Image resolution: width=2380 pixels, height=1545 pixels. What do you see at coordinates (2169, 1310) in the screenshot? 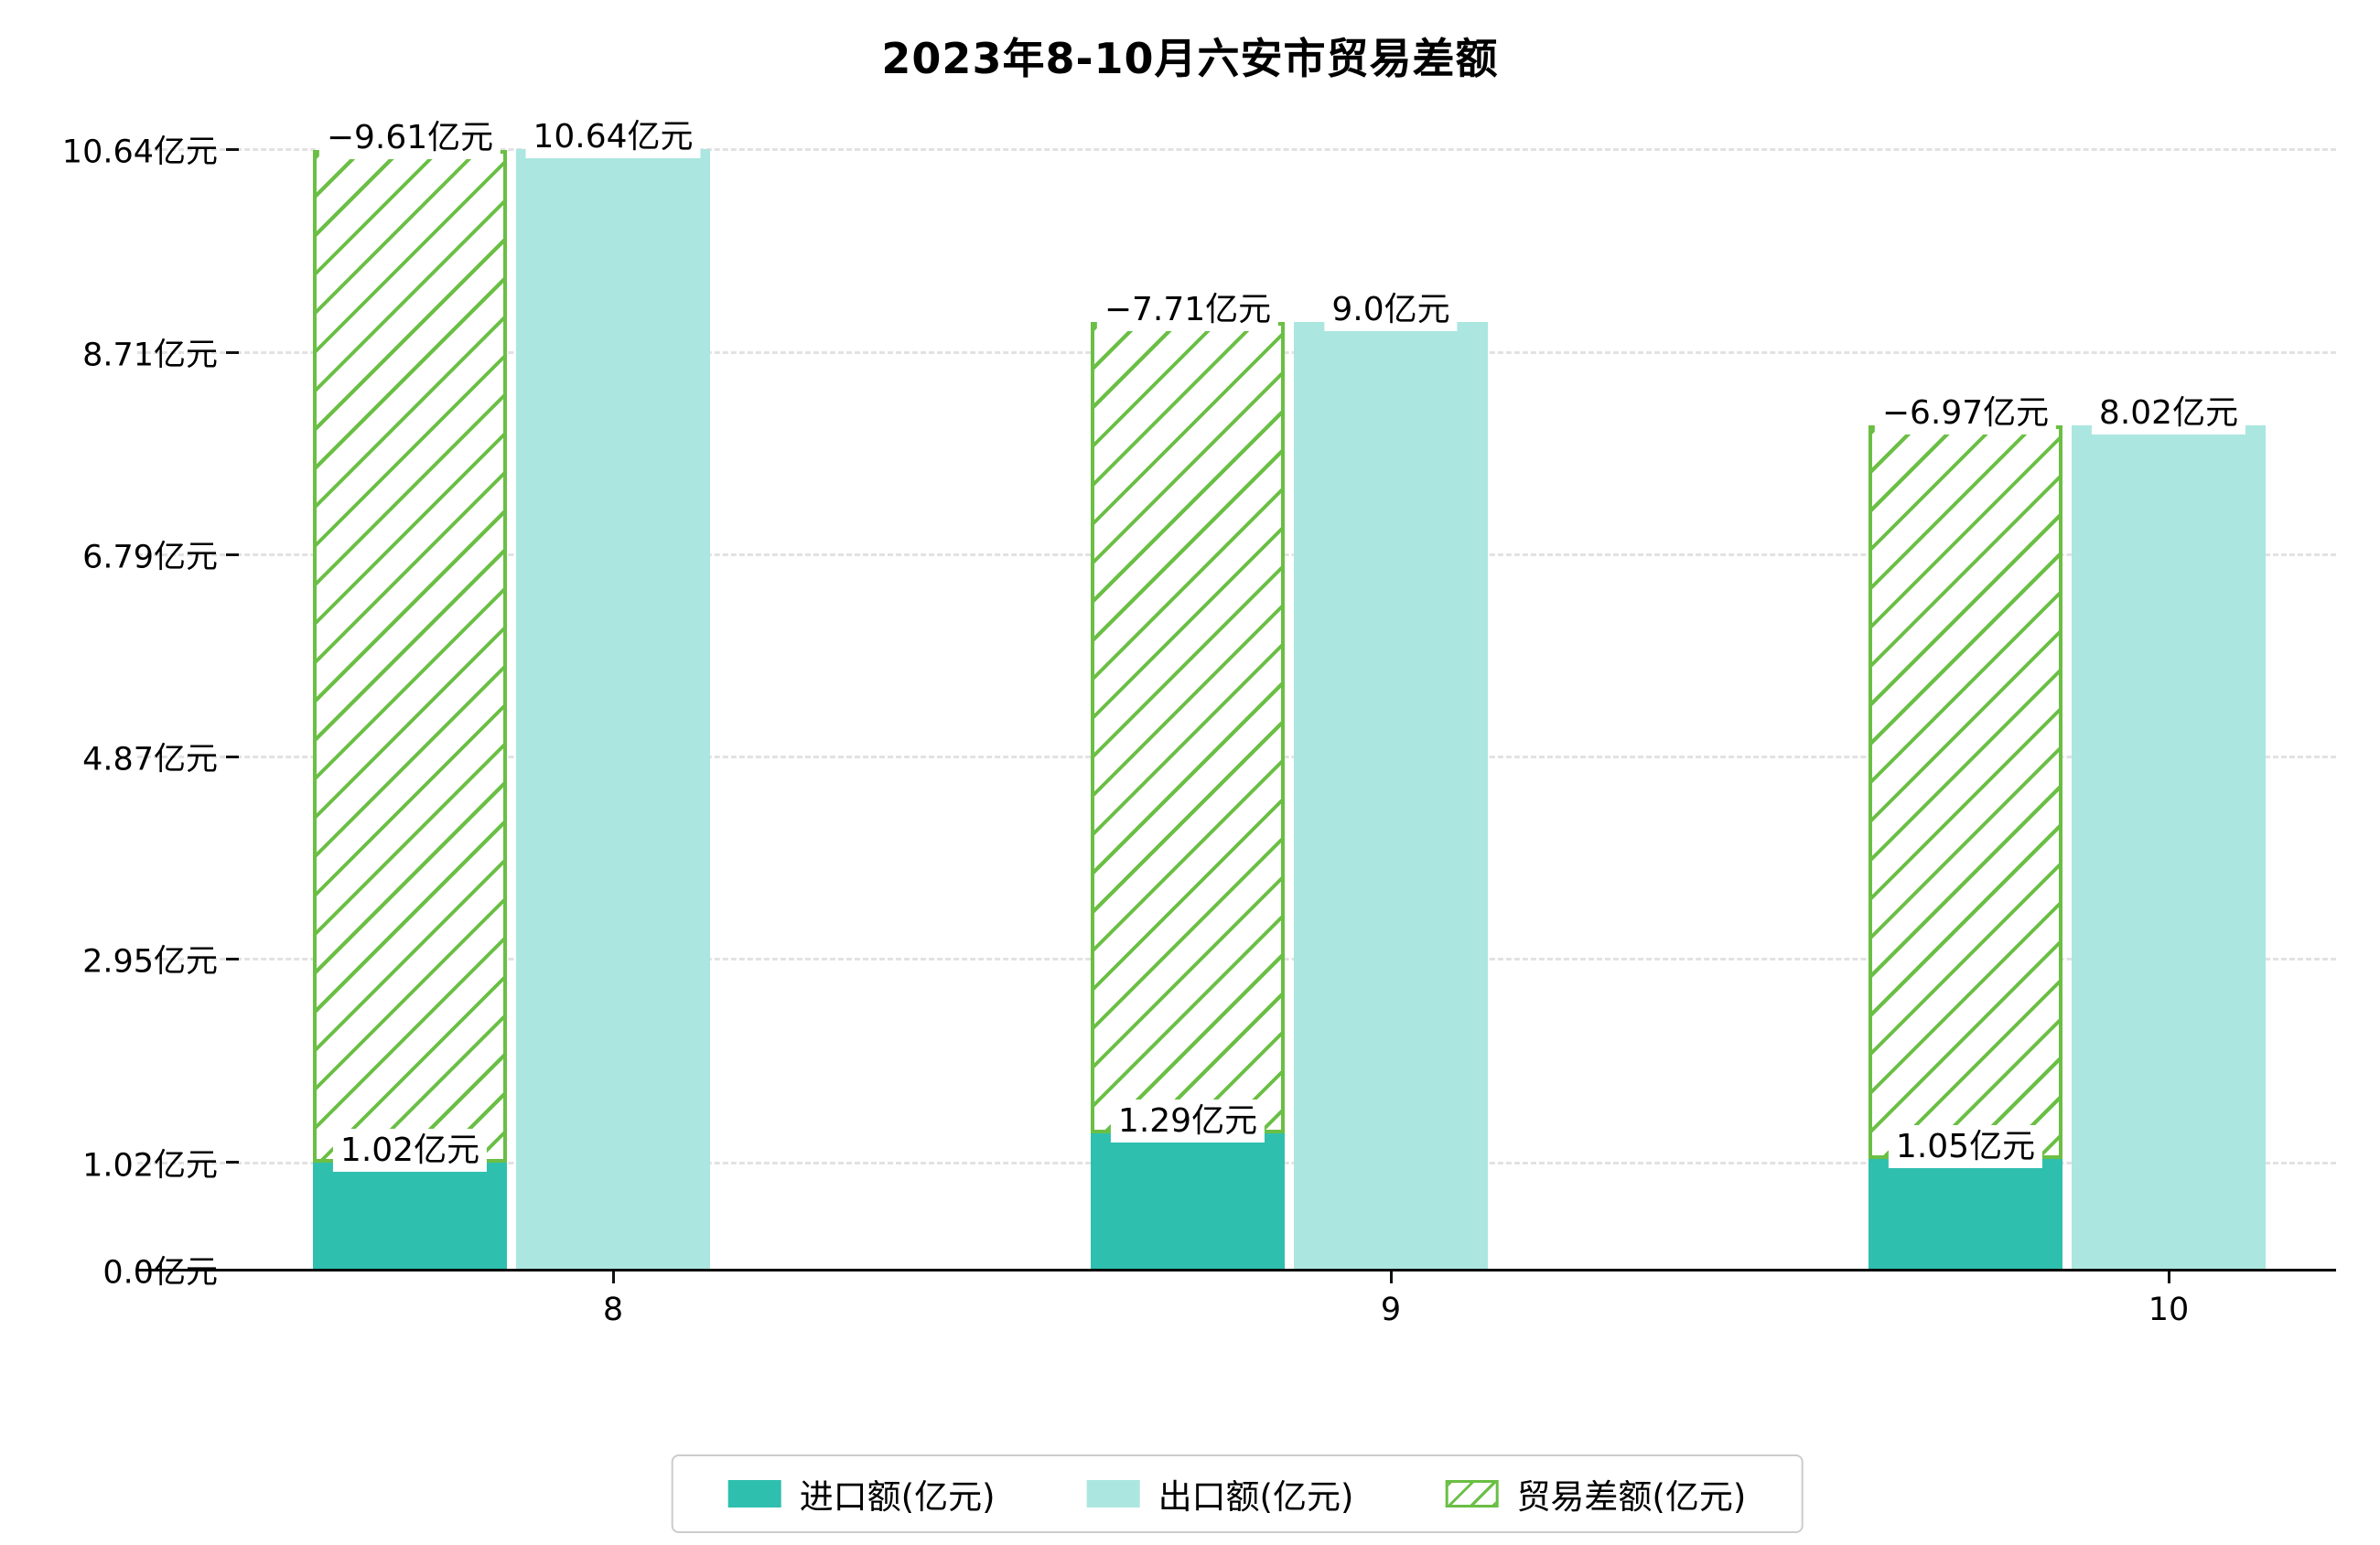
I see `x-tick-label: 10` at bounding box center [2169, 1310].